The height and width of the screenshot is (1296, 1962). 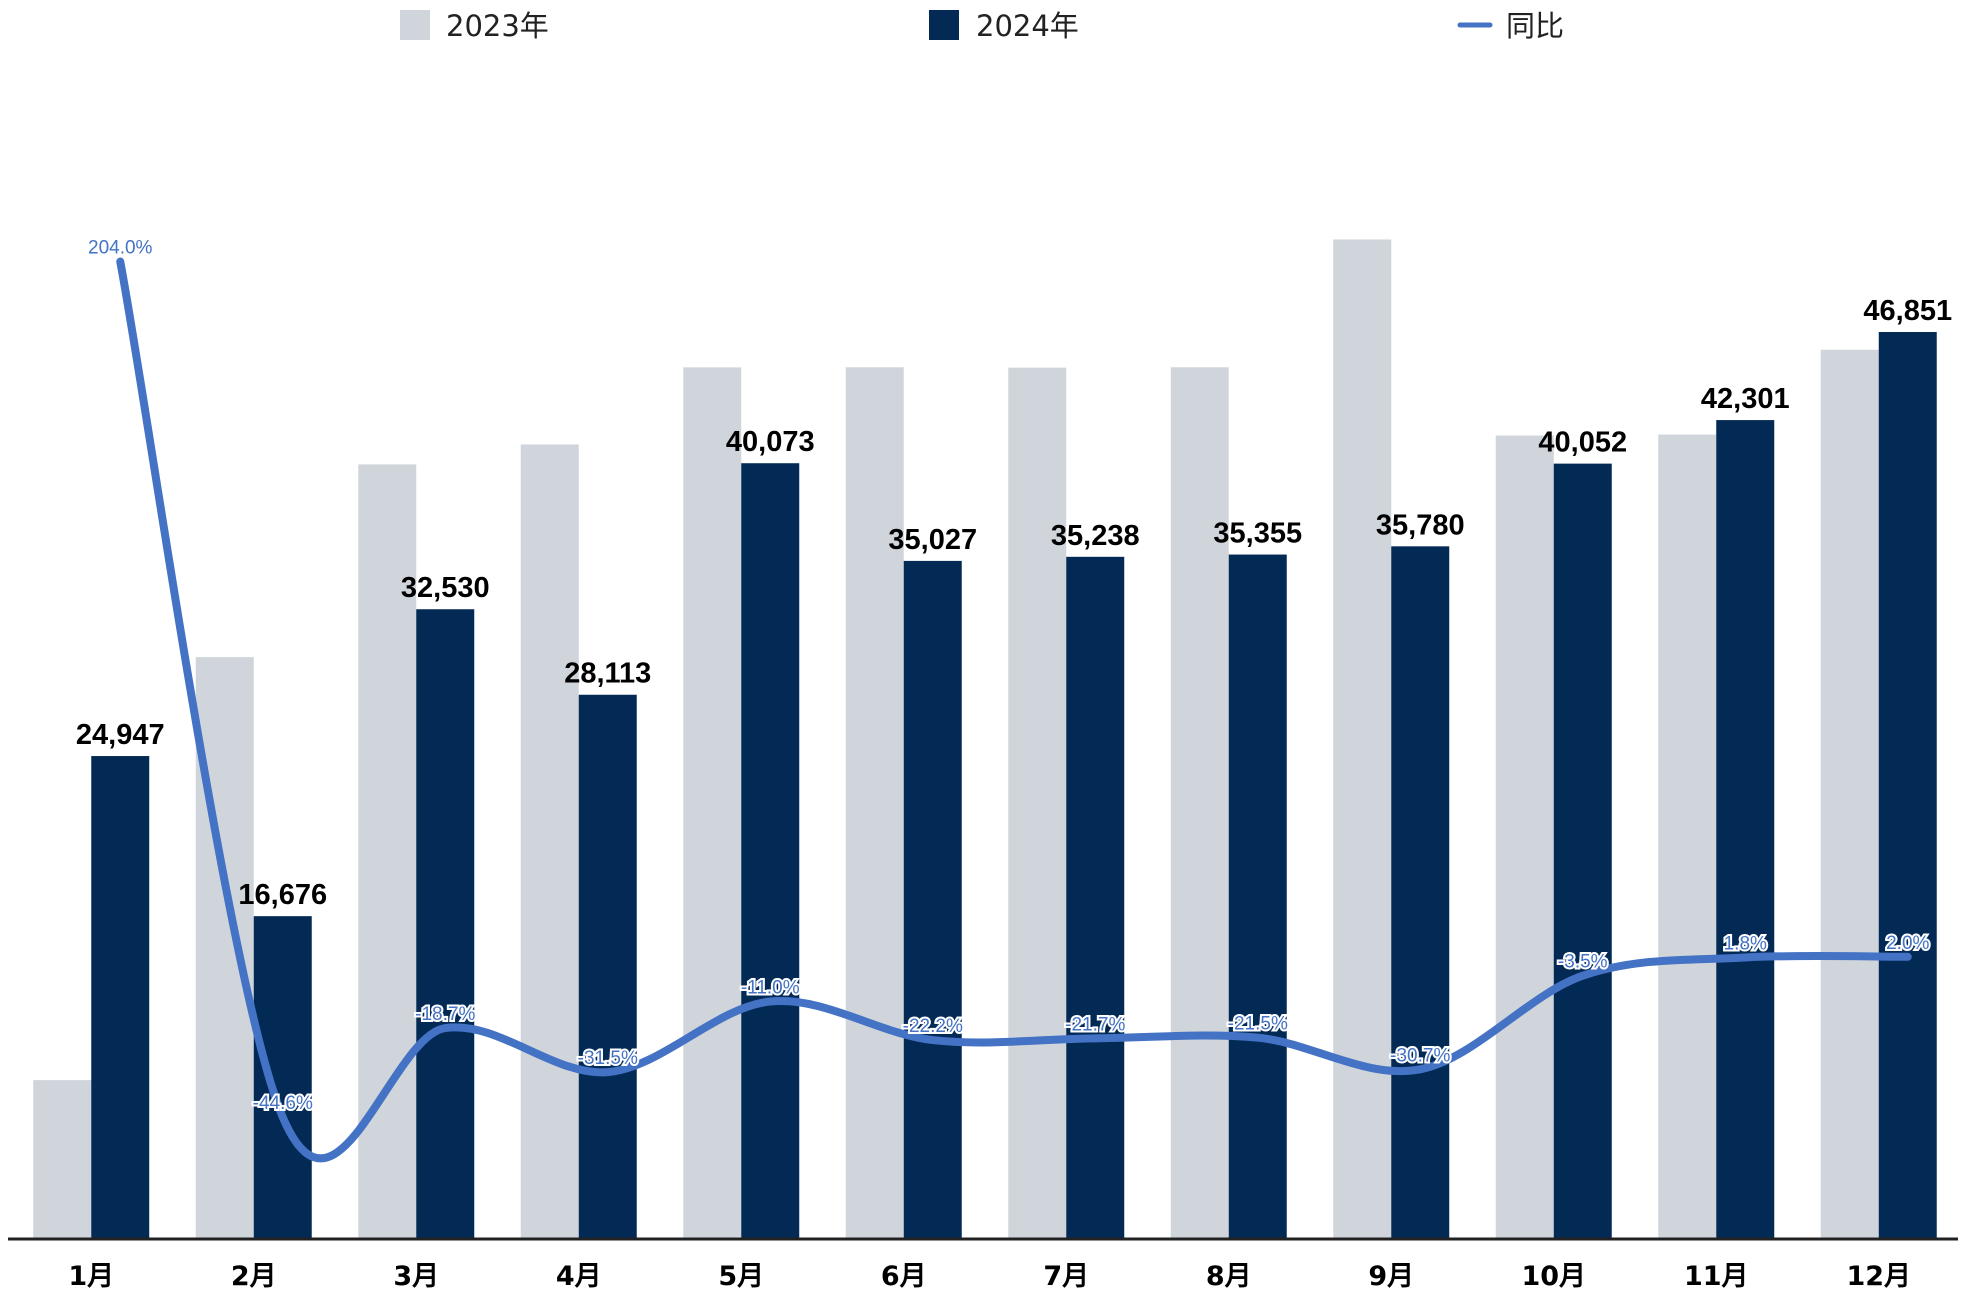 I want to click on legend: 2023年 2024年 同比, so click(x=982, y=26).